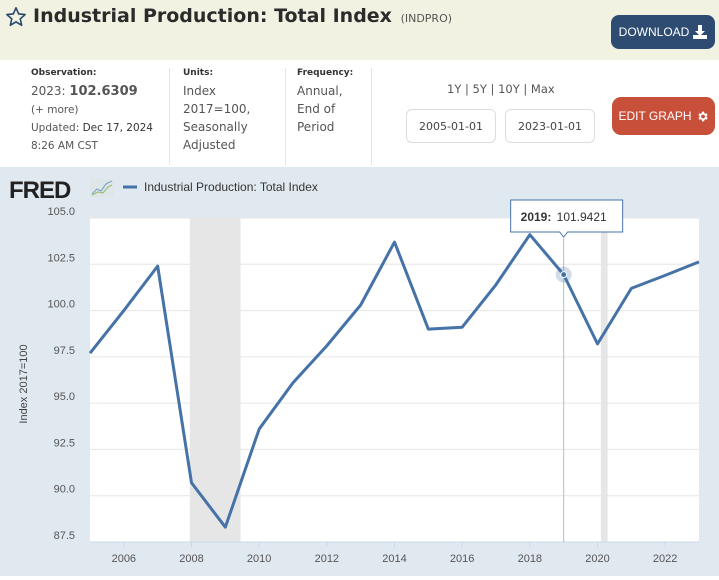 The width and height of the screenshot is (719, 580). I want to click on observation-label: Observation:, so click(64, 73).